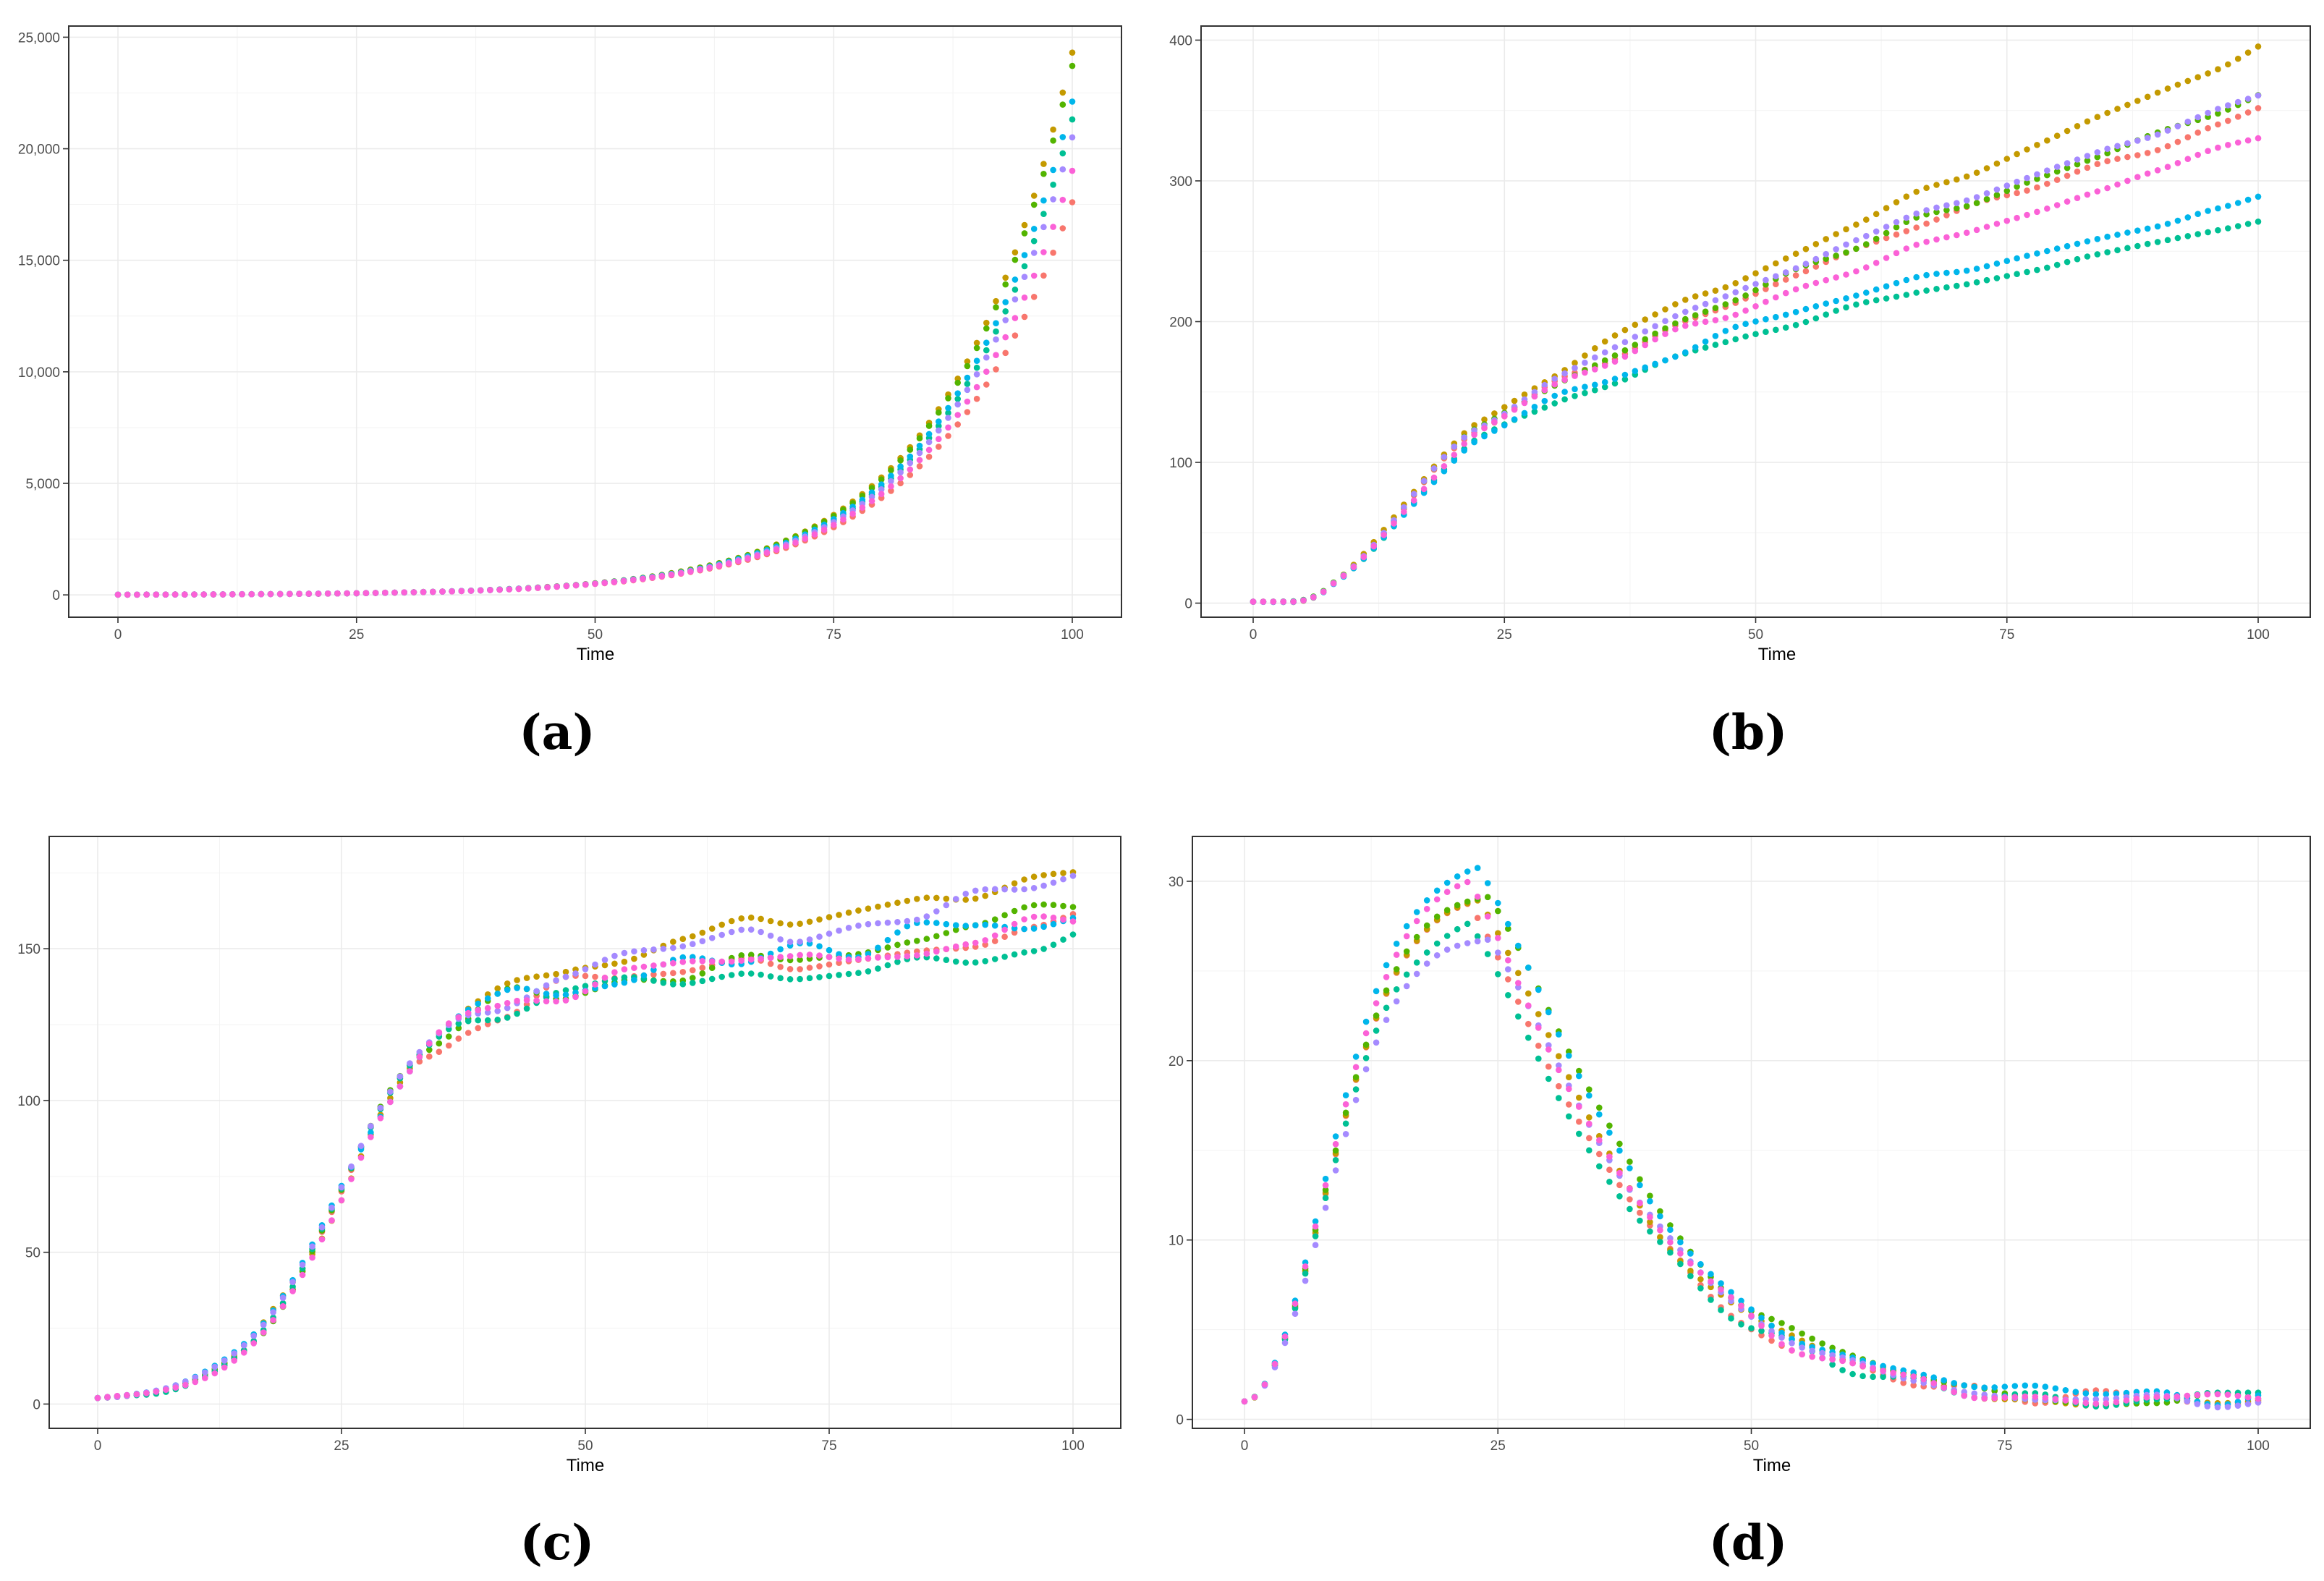 This screenshot has height=1581, width=2324. What do you see at coordinates (599, 630) in the screenshot?
I see `x-ticks-a: 0 25 50 75 100` at bounding box center [599, 630].